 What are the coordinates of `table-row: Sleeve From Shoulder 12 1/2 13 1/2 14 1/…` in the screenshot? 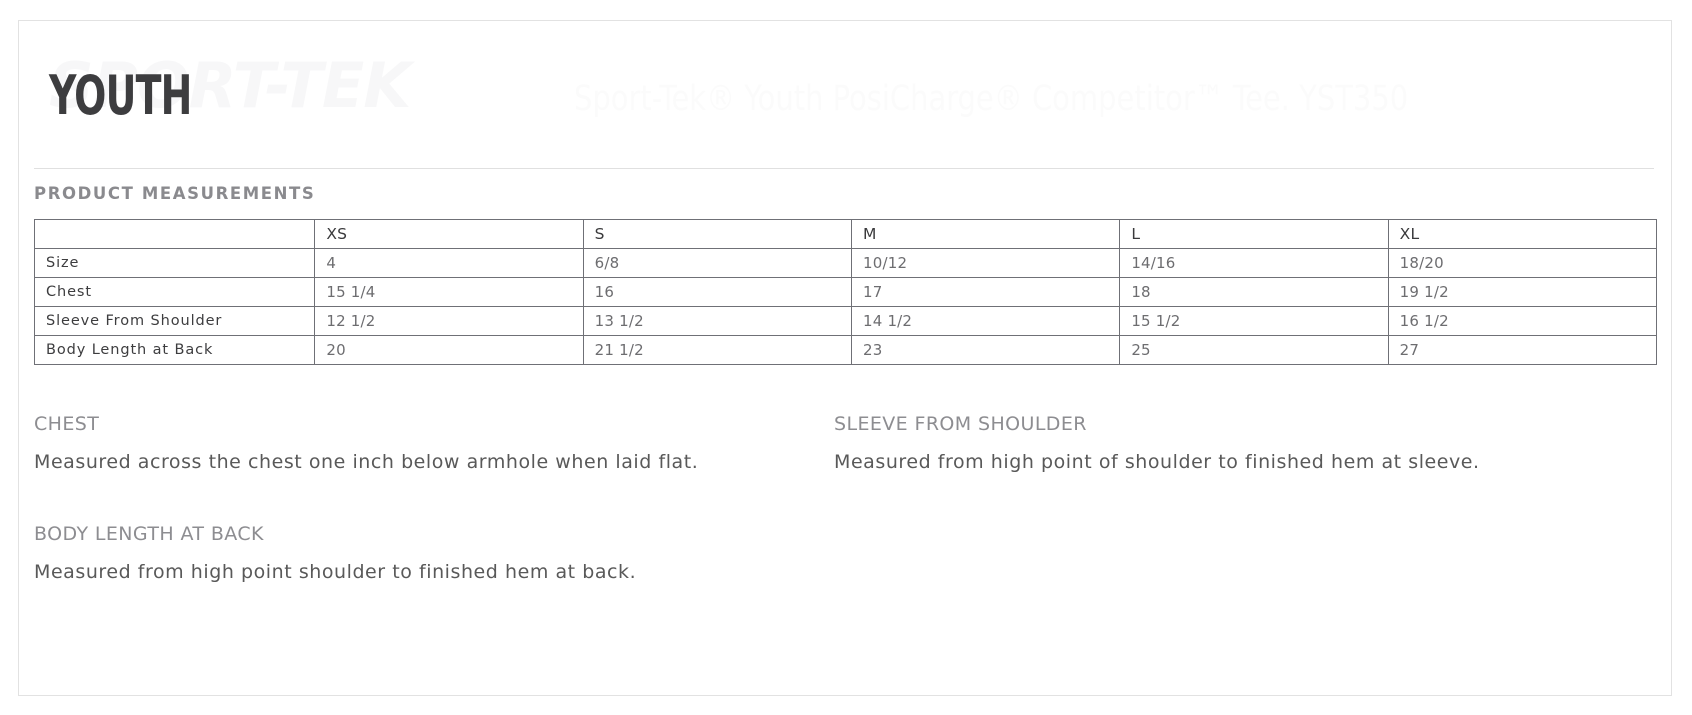 It's located at (845, 321).